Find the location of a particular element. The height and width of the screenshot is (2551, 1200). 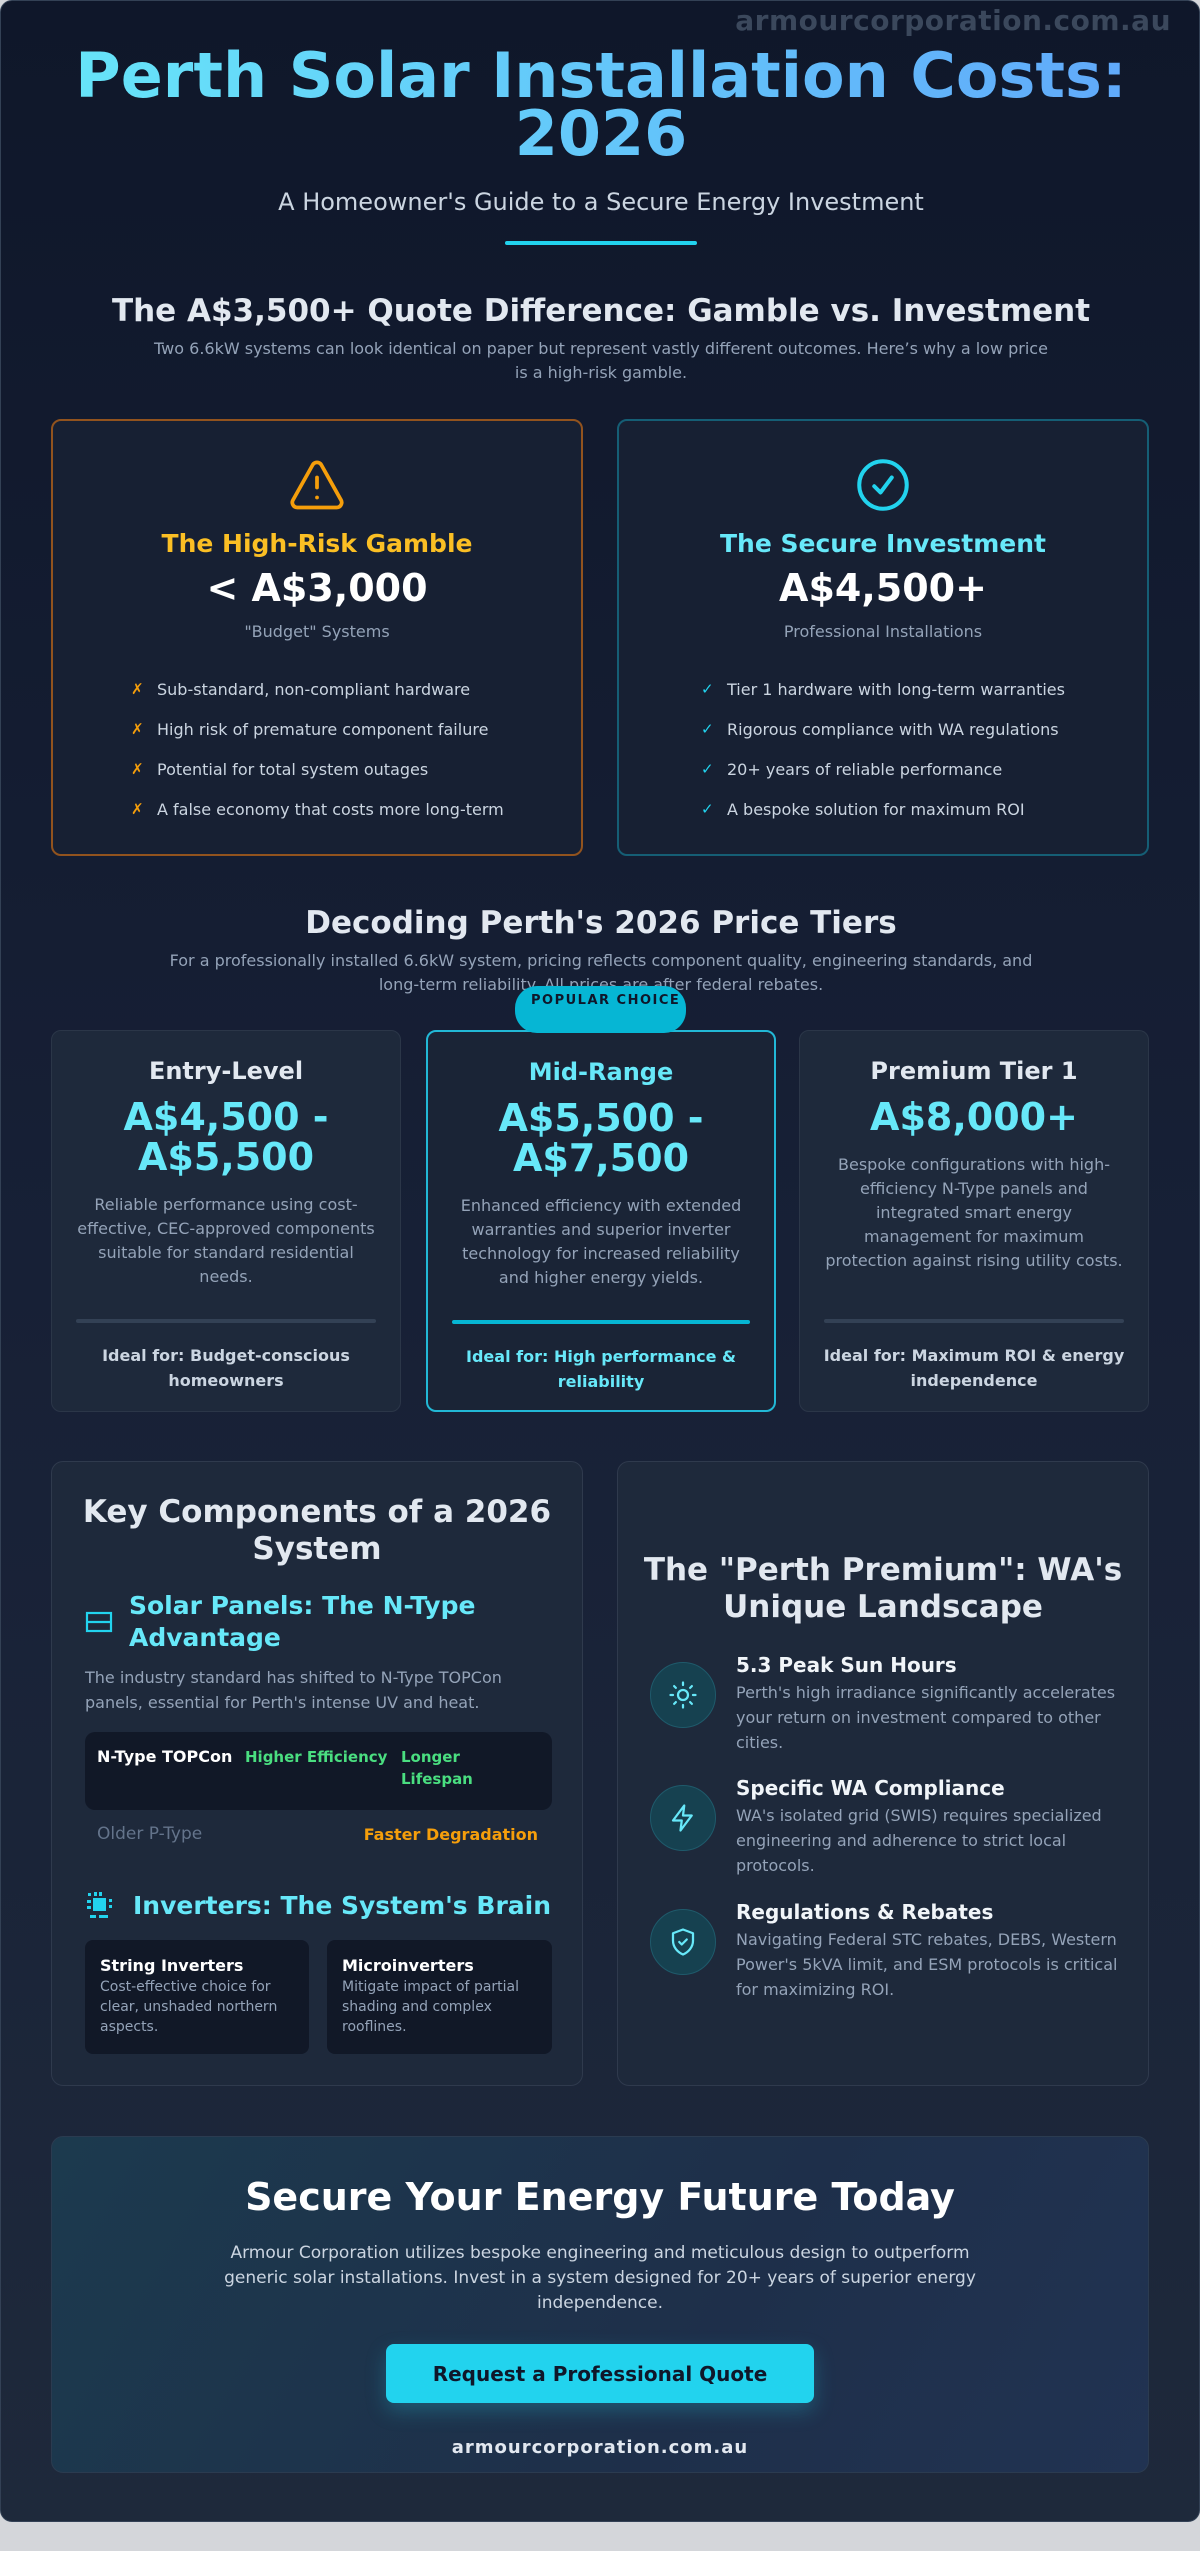

premium-item-title: Specific WA Compliance is located at coordinates (870, 1788).